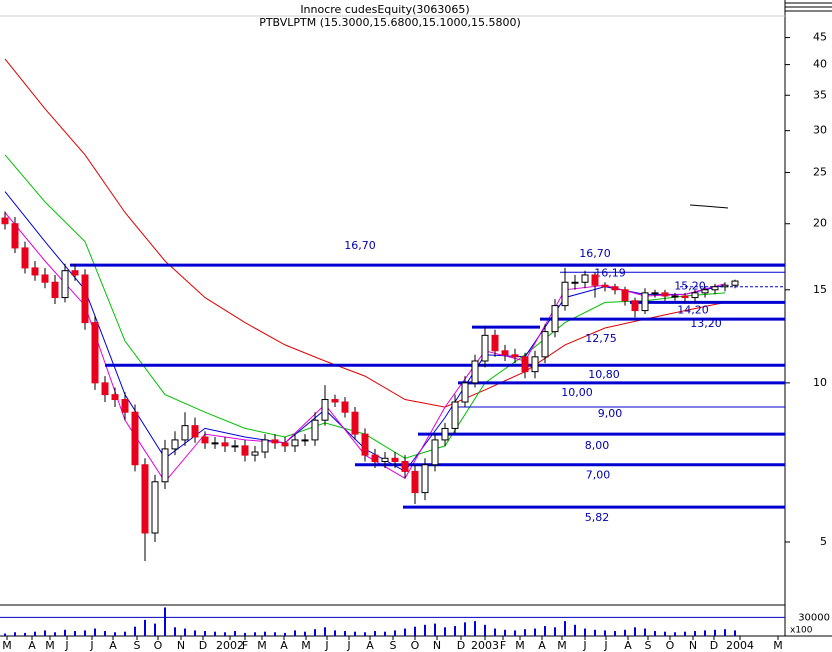  What do you see at coordinates (601, 338) in the screenshot?
I see `level-label: 12,75` at bounding box center [601, 338].